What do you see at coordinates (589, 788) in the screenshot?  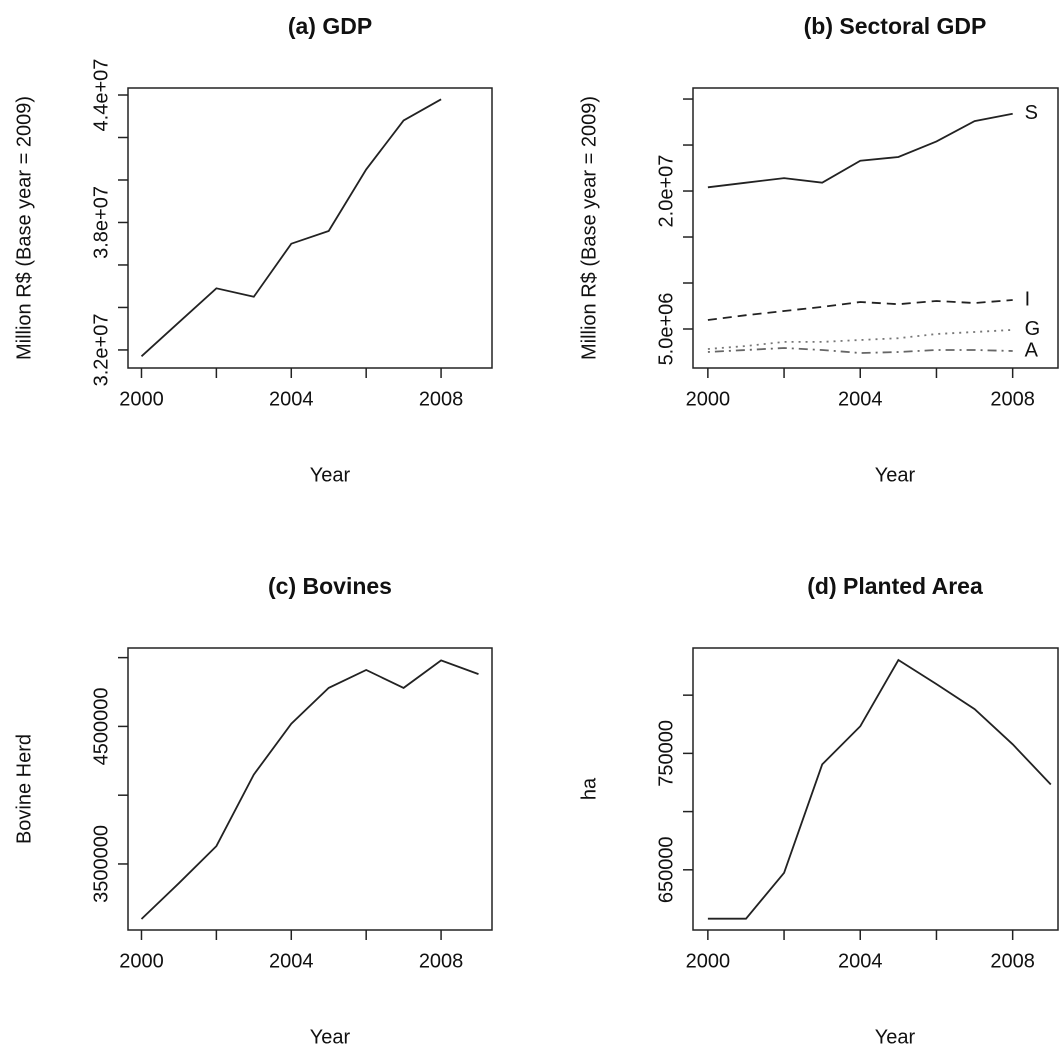 I see `y-axis-label: ha` at bounding box center [589, 788].